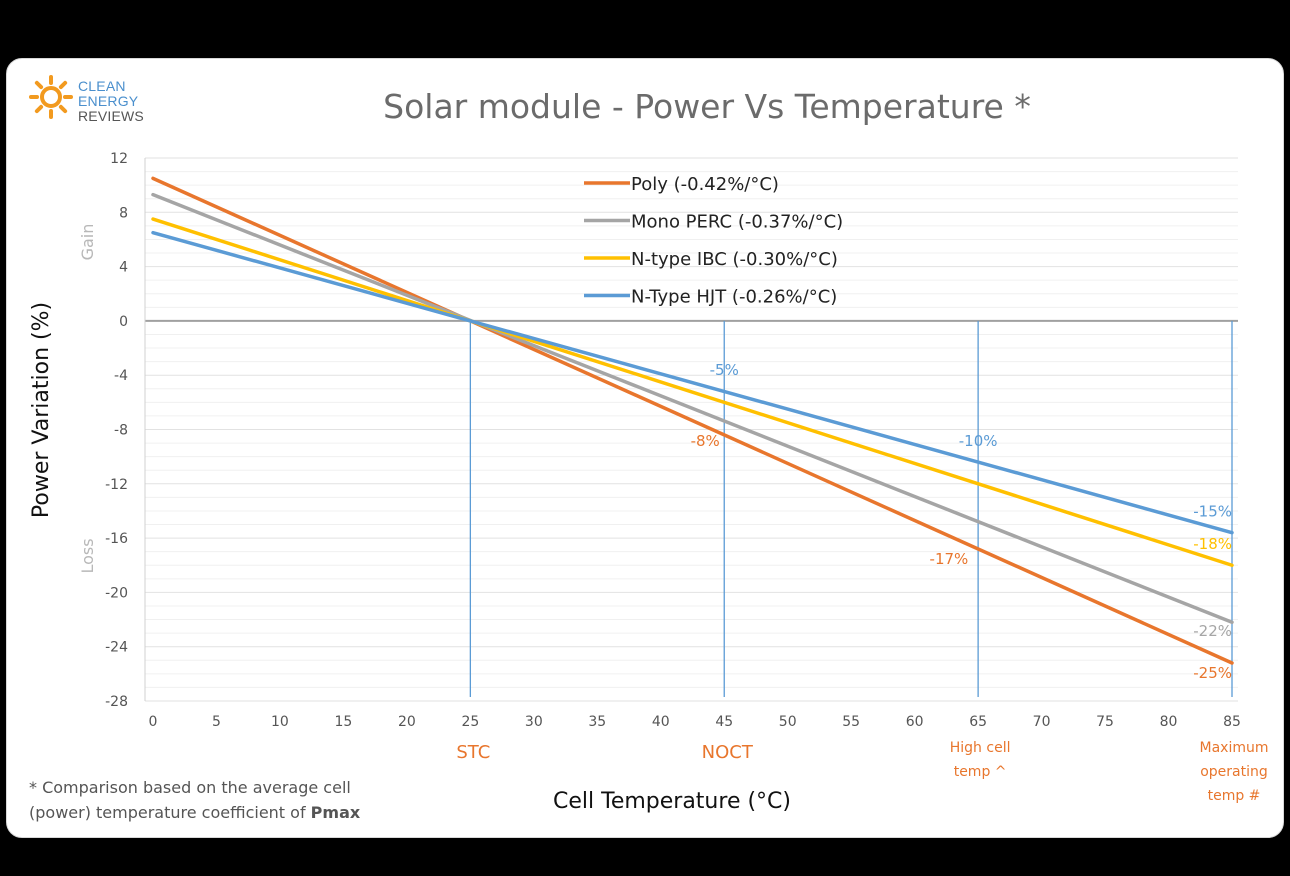  I want to click on reference-label: NOCT, so click(728, 752).